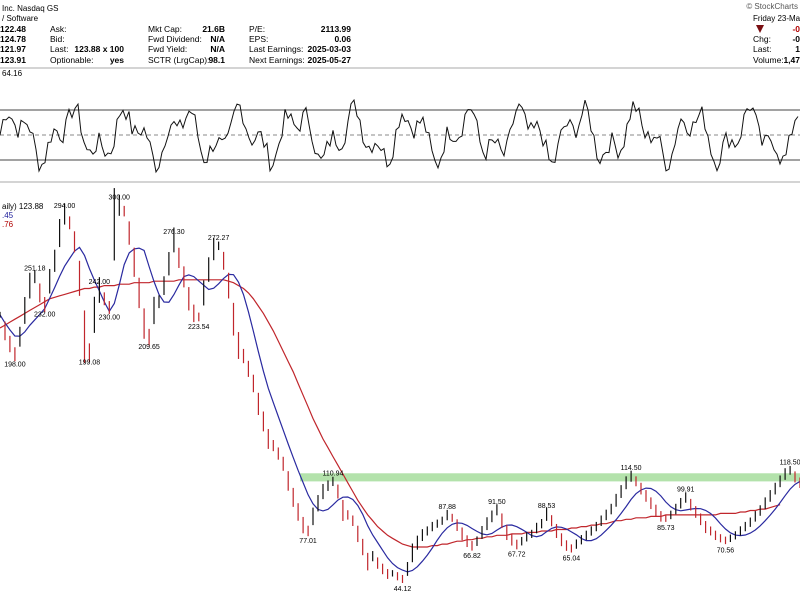 This screenshot has height=605, width=800. Describe the element at coordinates (149, 347) in the screenshot. I see `pivot-low-label: 209.65` at that location.